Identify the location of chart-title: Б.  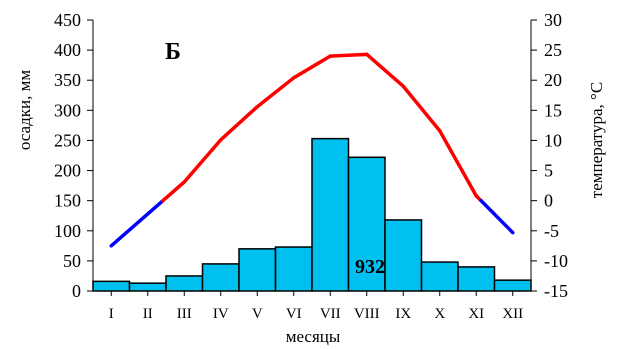
(173, 52).